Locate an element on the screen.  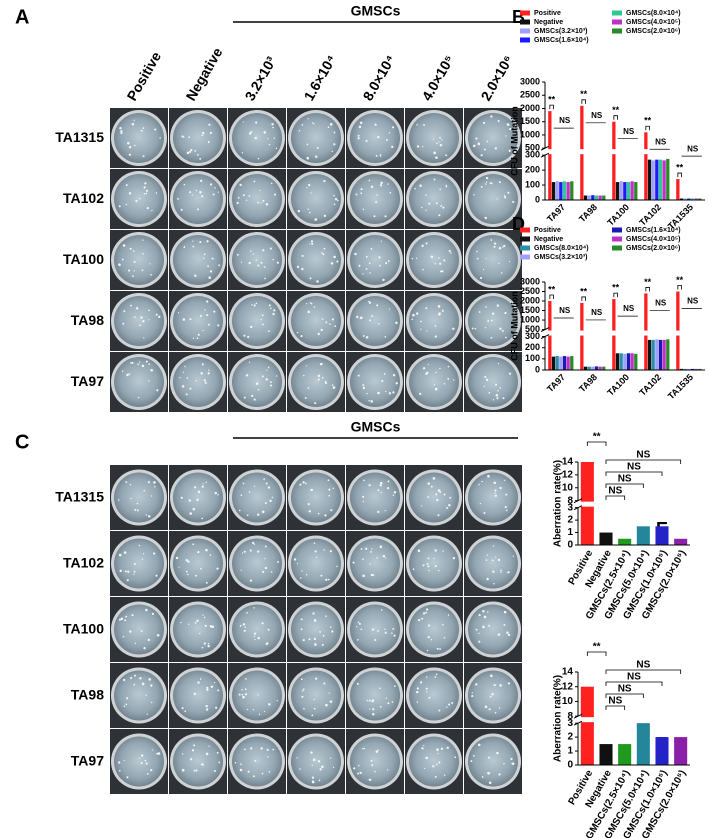
legend-label: GMSCs(8.0×10⁴) is located at coordinates (561, 248).